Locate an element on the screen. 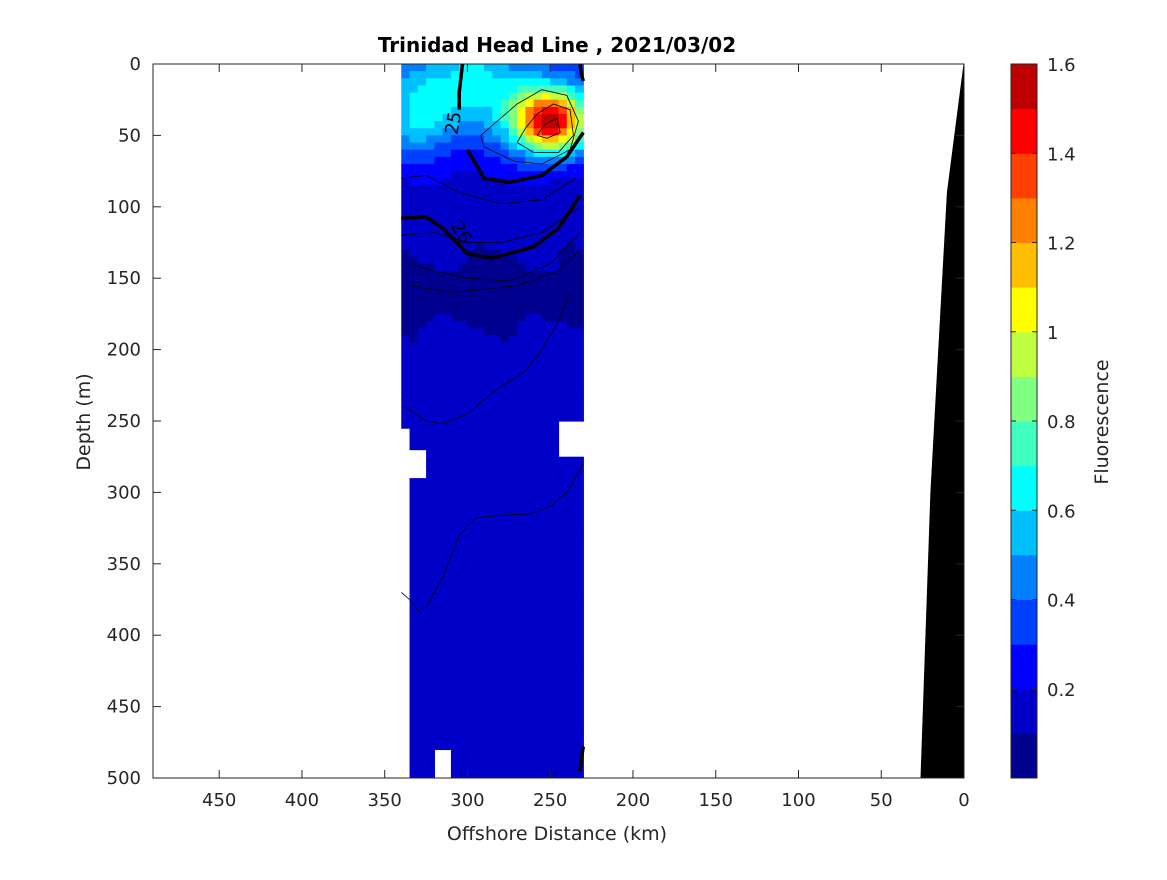  colorbar-swatch is located at coordinates (1024, 622).